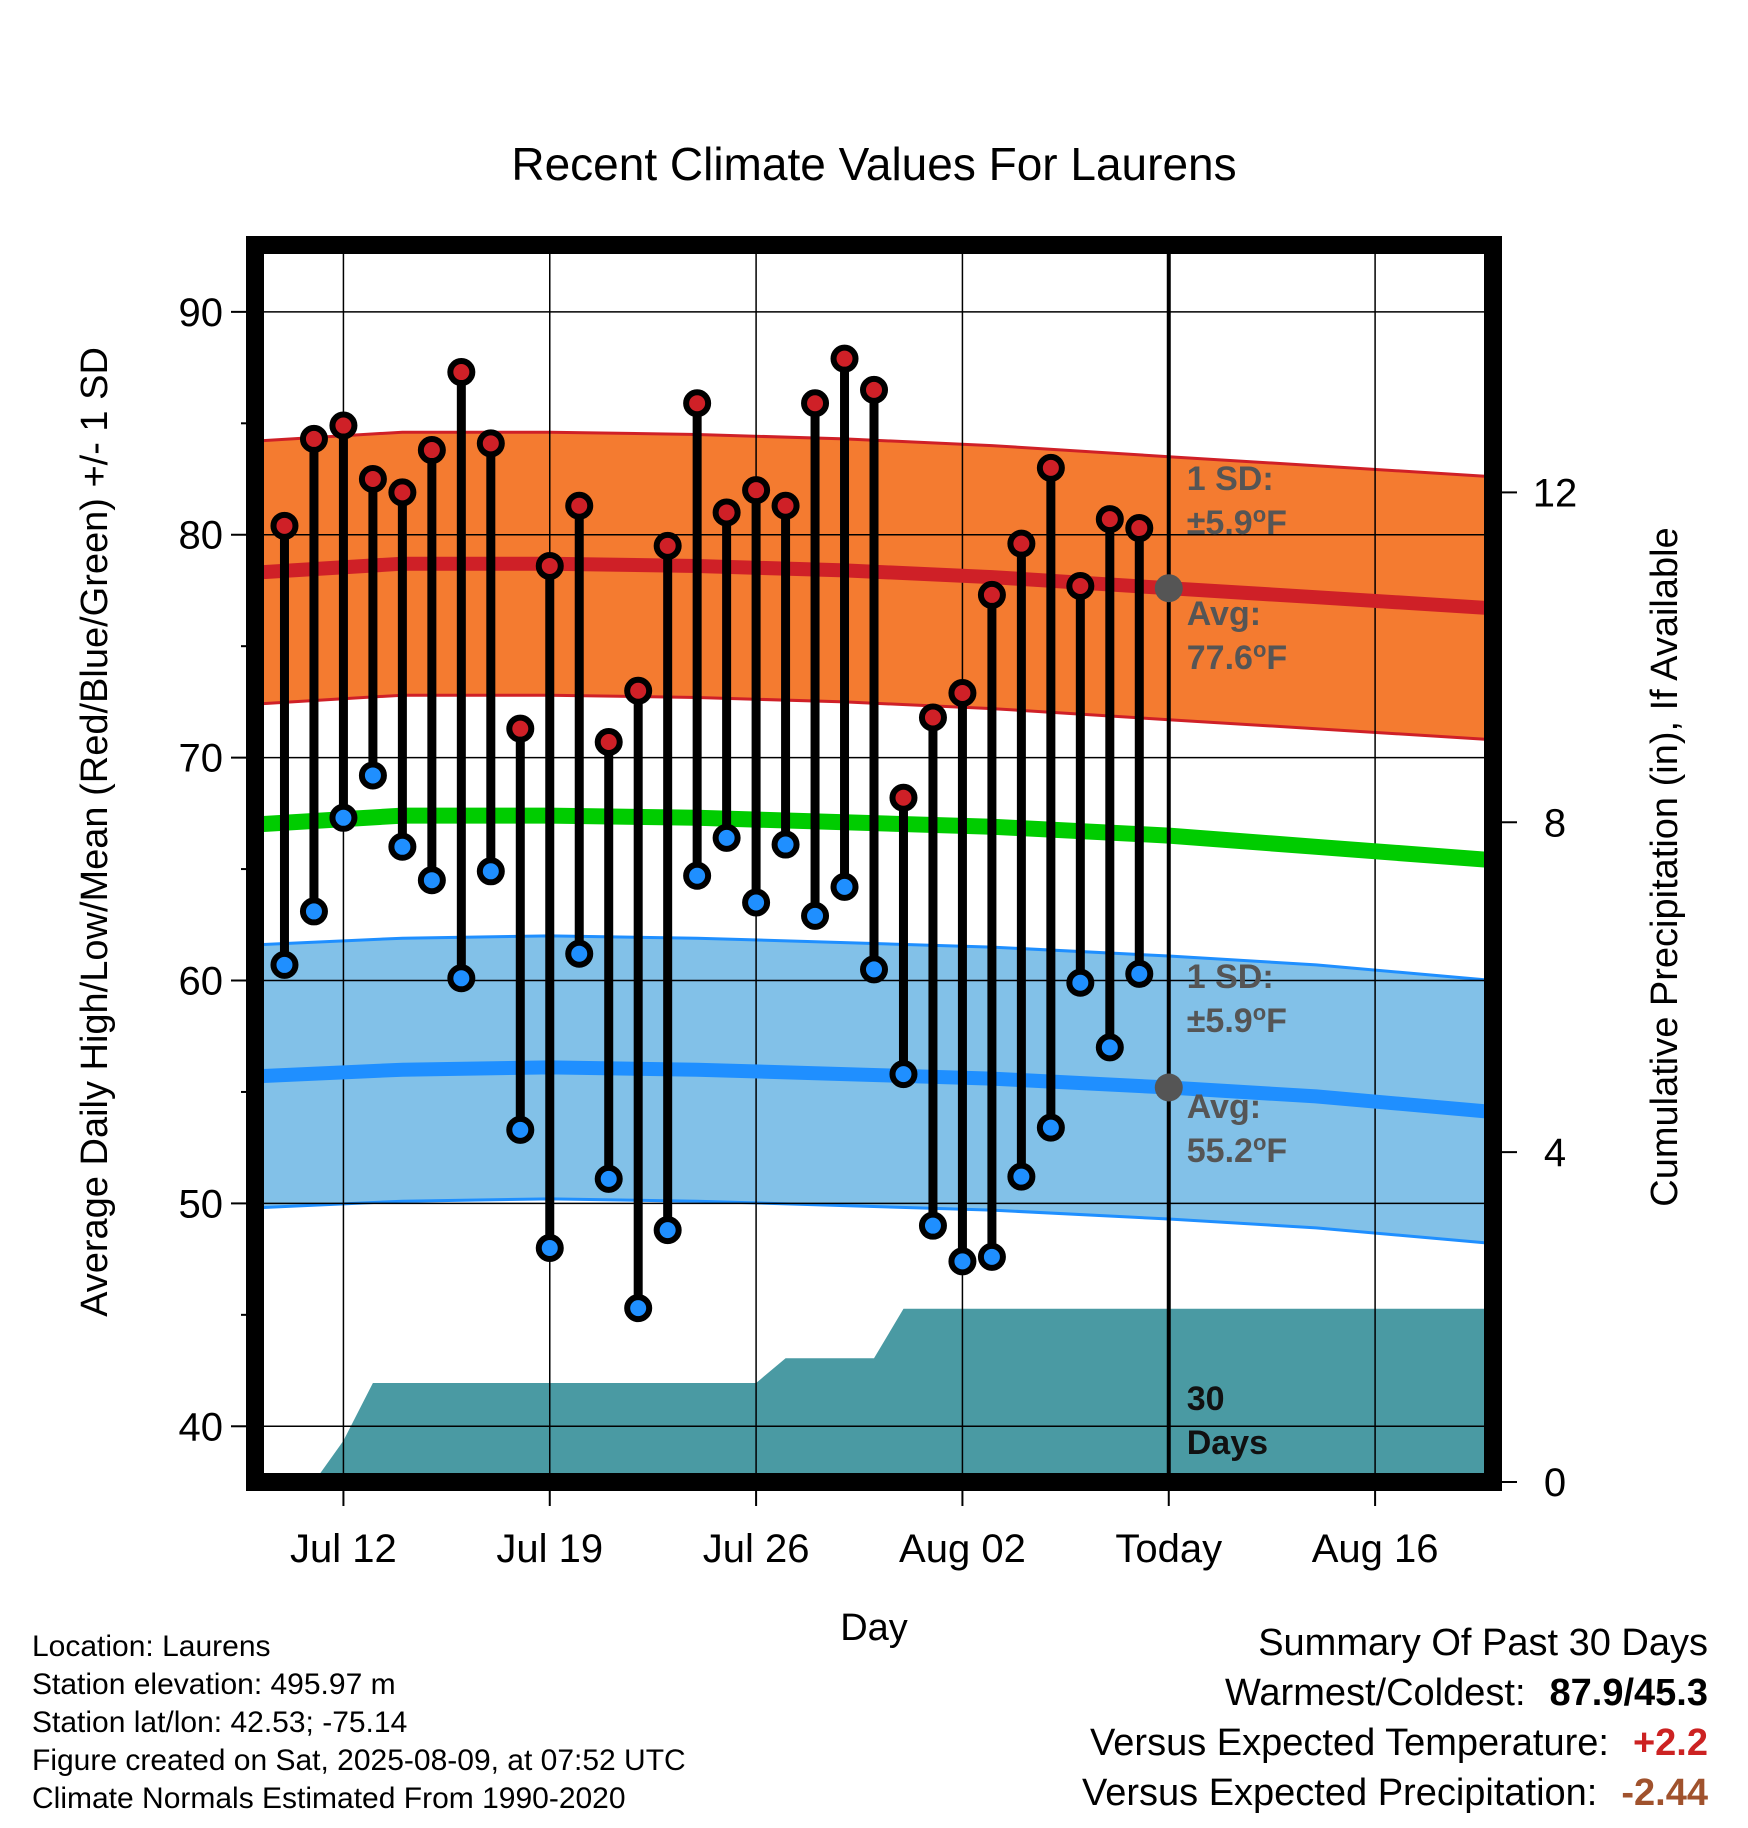 The width and height of the screenshot is (1748, 1828). What do you see at coordinates (1339, 1793) in the screenshot?
I see `precip-label: Versus Expected Precipitation:` at bounding box center [1339, 1793].